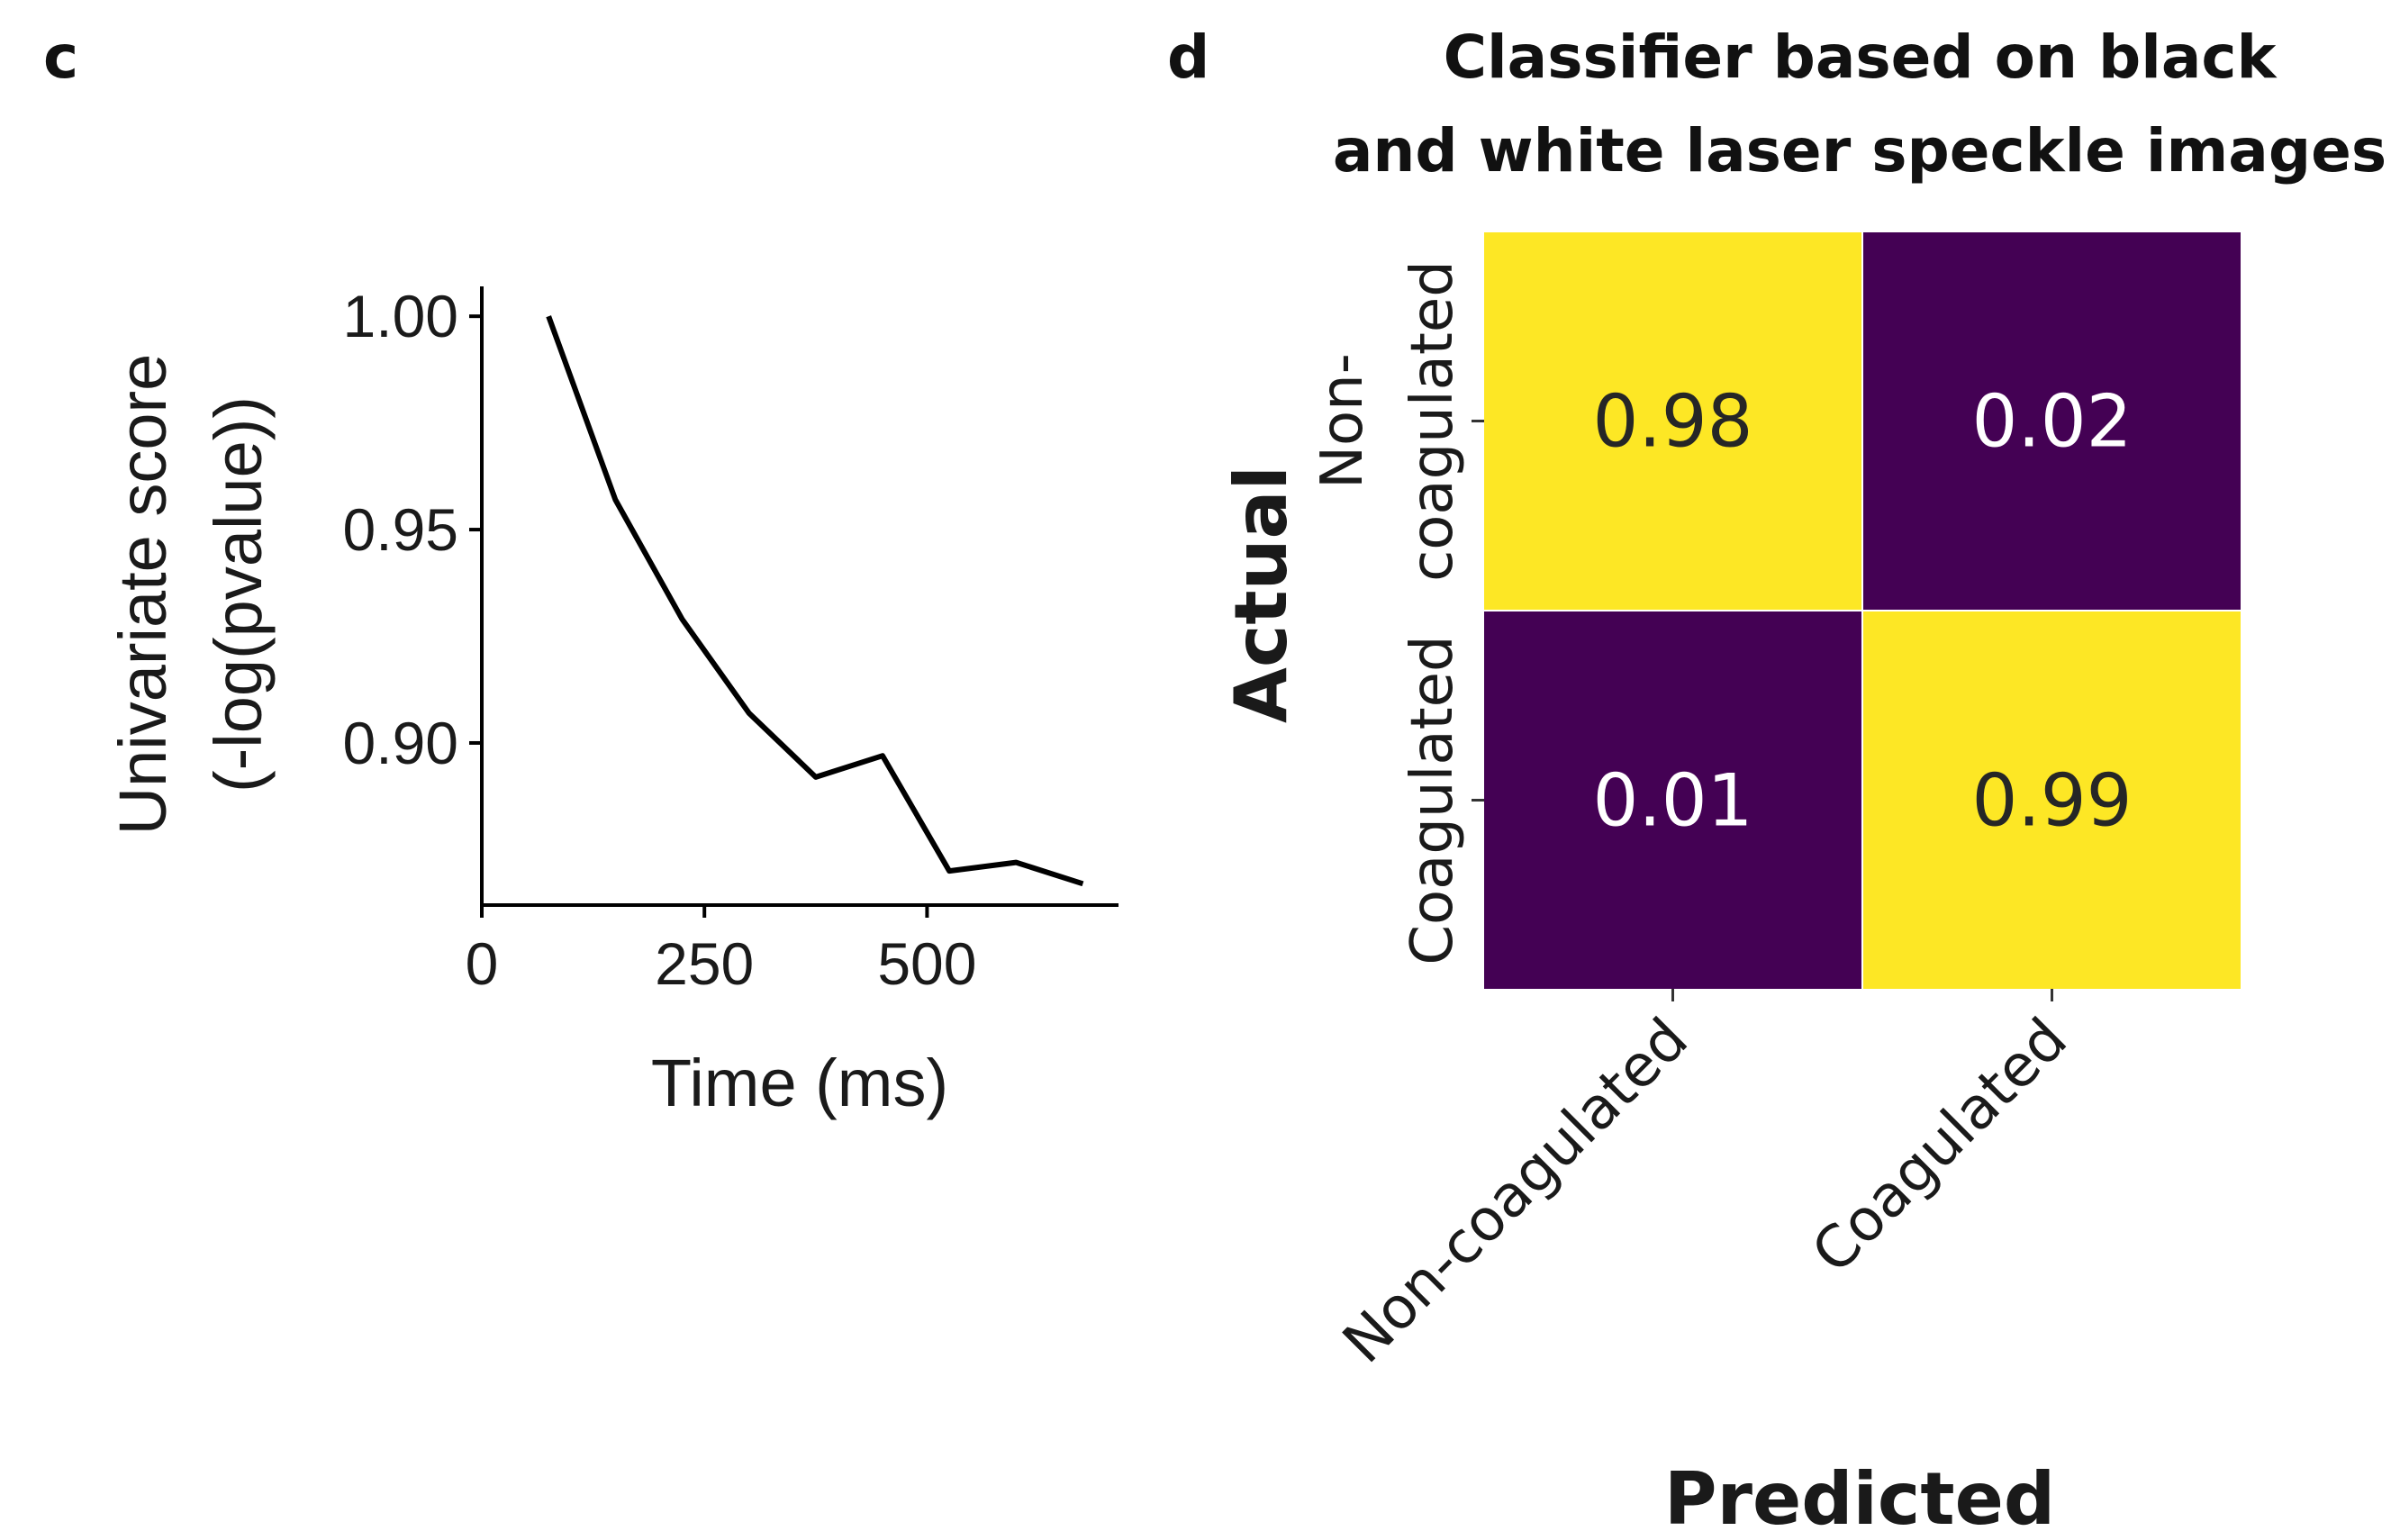  I want to click on score-line, so click(815, 601).